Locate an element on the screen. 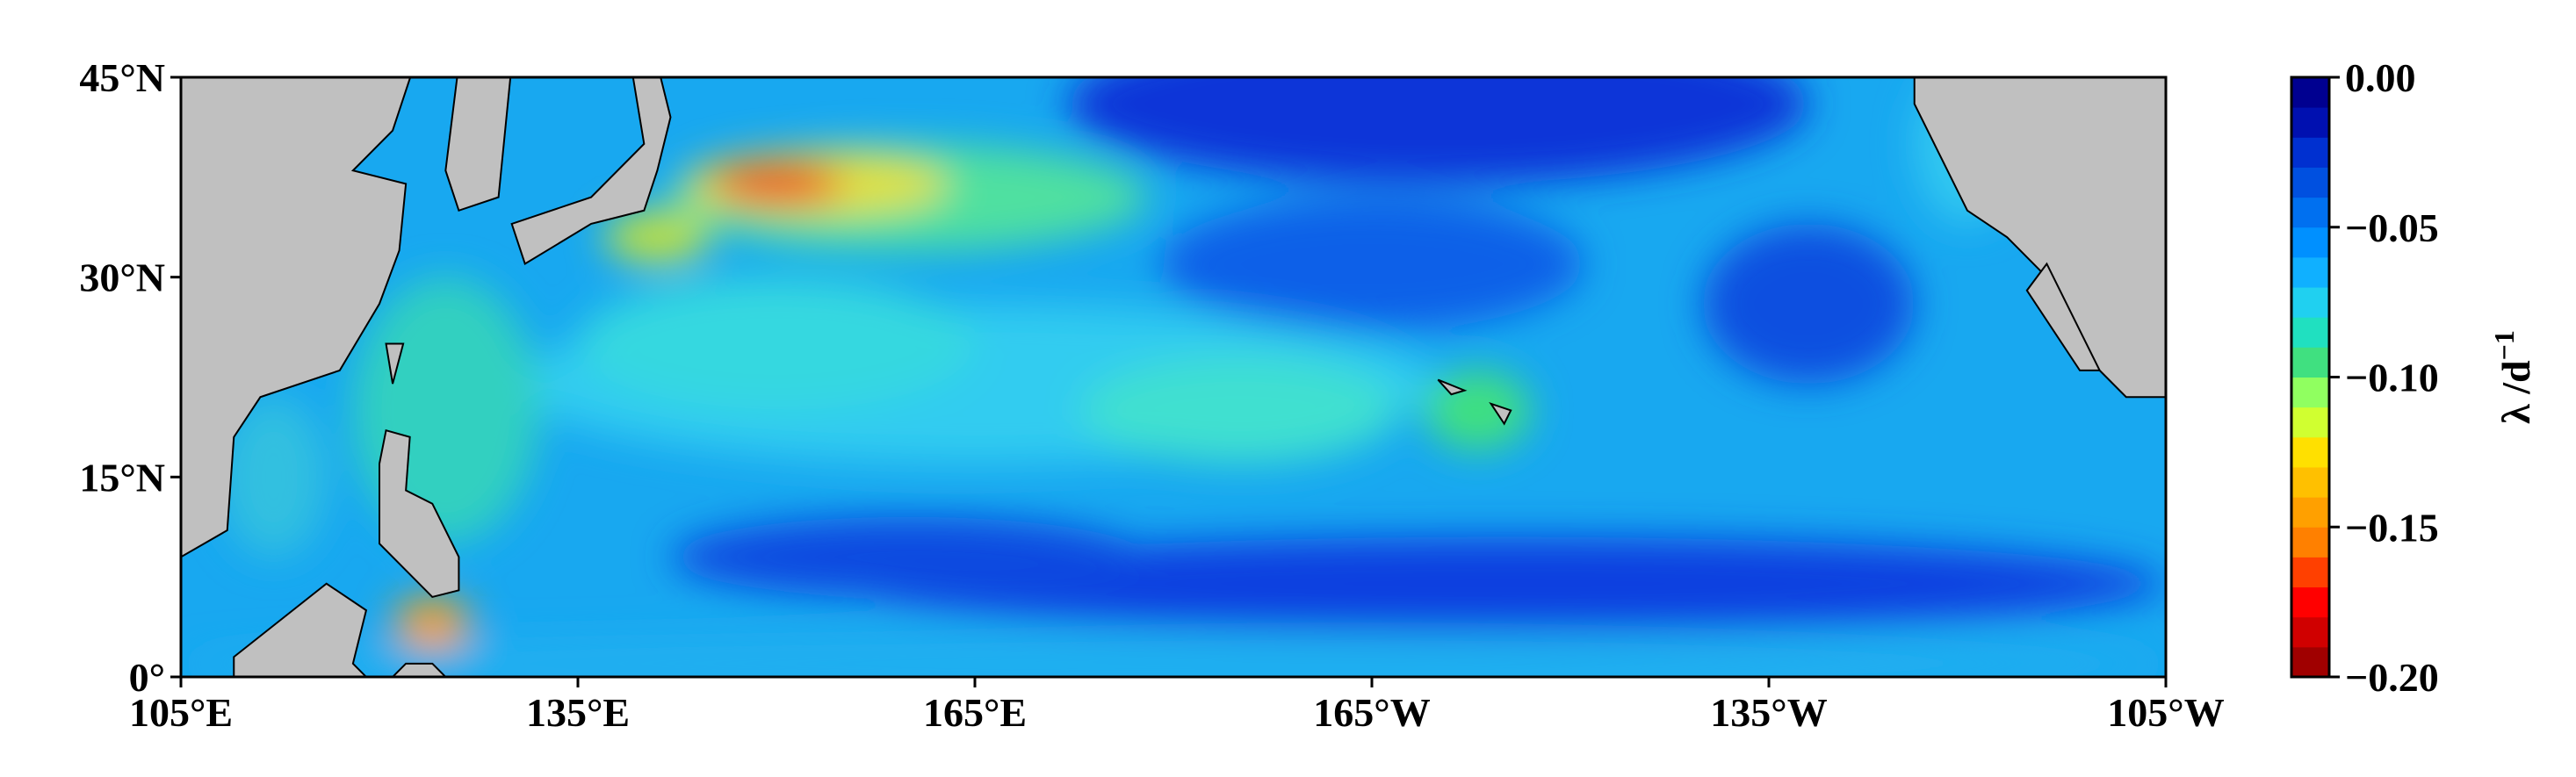  x-tick-label: 165°E is located at coordinates (975, 712).